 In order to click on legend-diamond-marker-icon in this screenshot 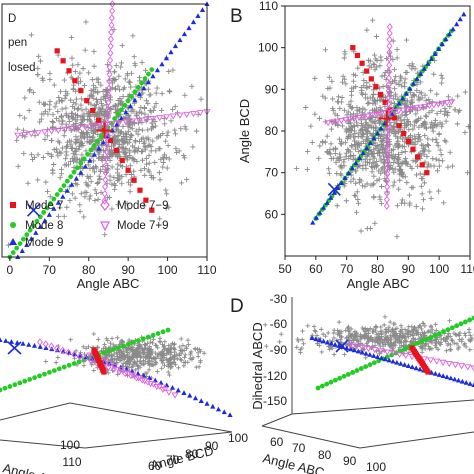, I will do `click(105, 205)`.